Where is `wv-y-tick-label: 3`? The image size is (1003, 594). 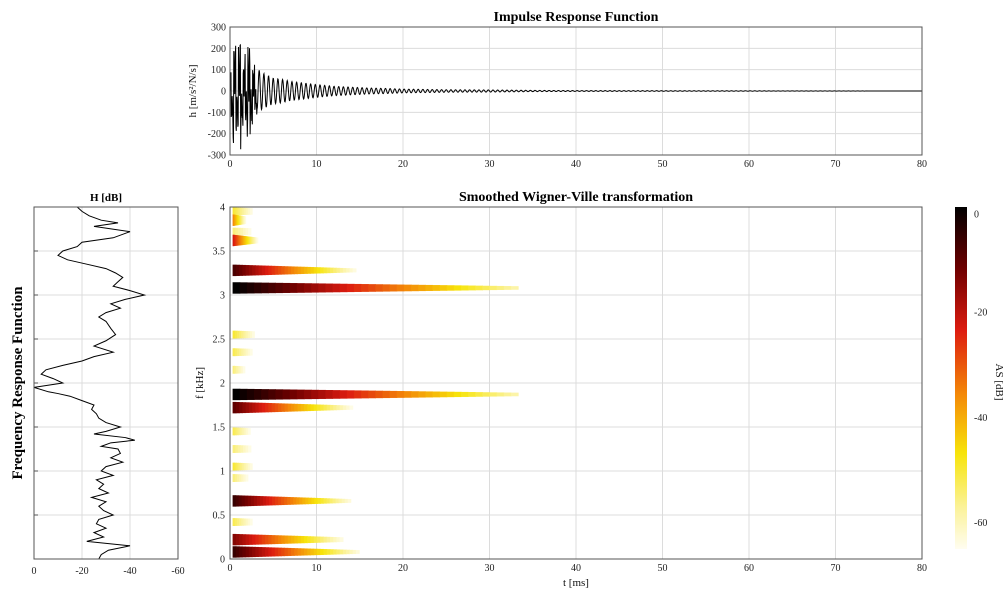
wv-y-tick-label: 3 is located at coordinates (222, 296).